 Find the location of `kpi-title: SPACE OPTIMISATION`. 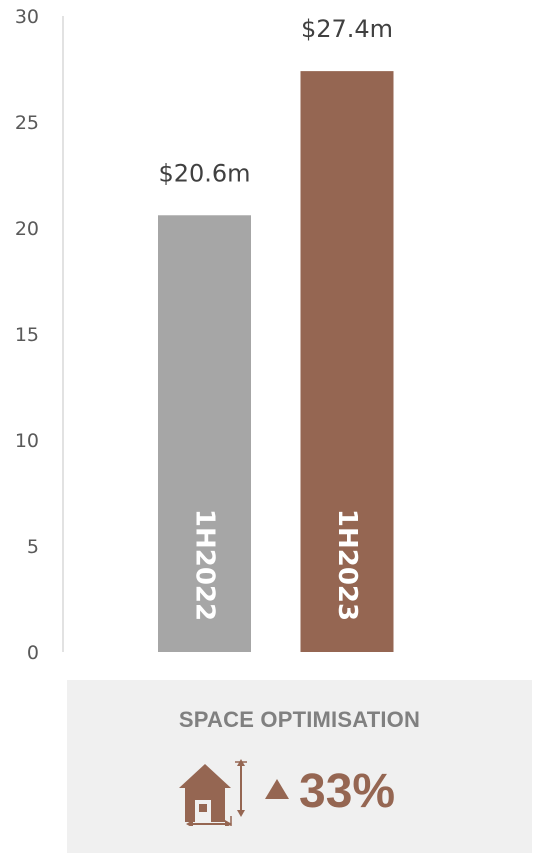

kpi-title: SPACE OPTIMISATION is located at coordinates (299, 719).